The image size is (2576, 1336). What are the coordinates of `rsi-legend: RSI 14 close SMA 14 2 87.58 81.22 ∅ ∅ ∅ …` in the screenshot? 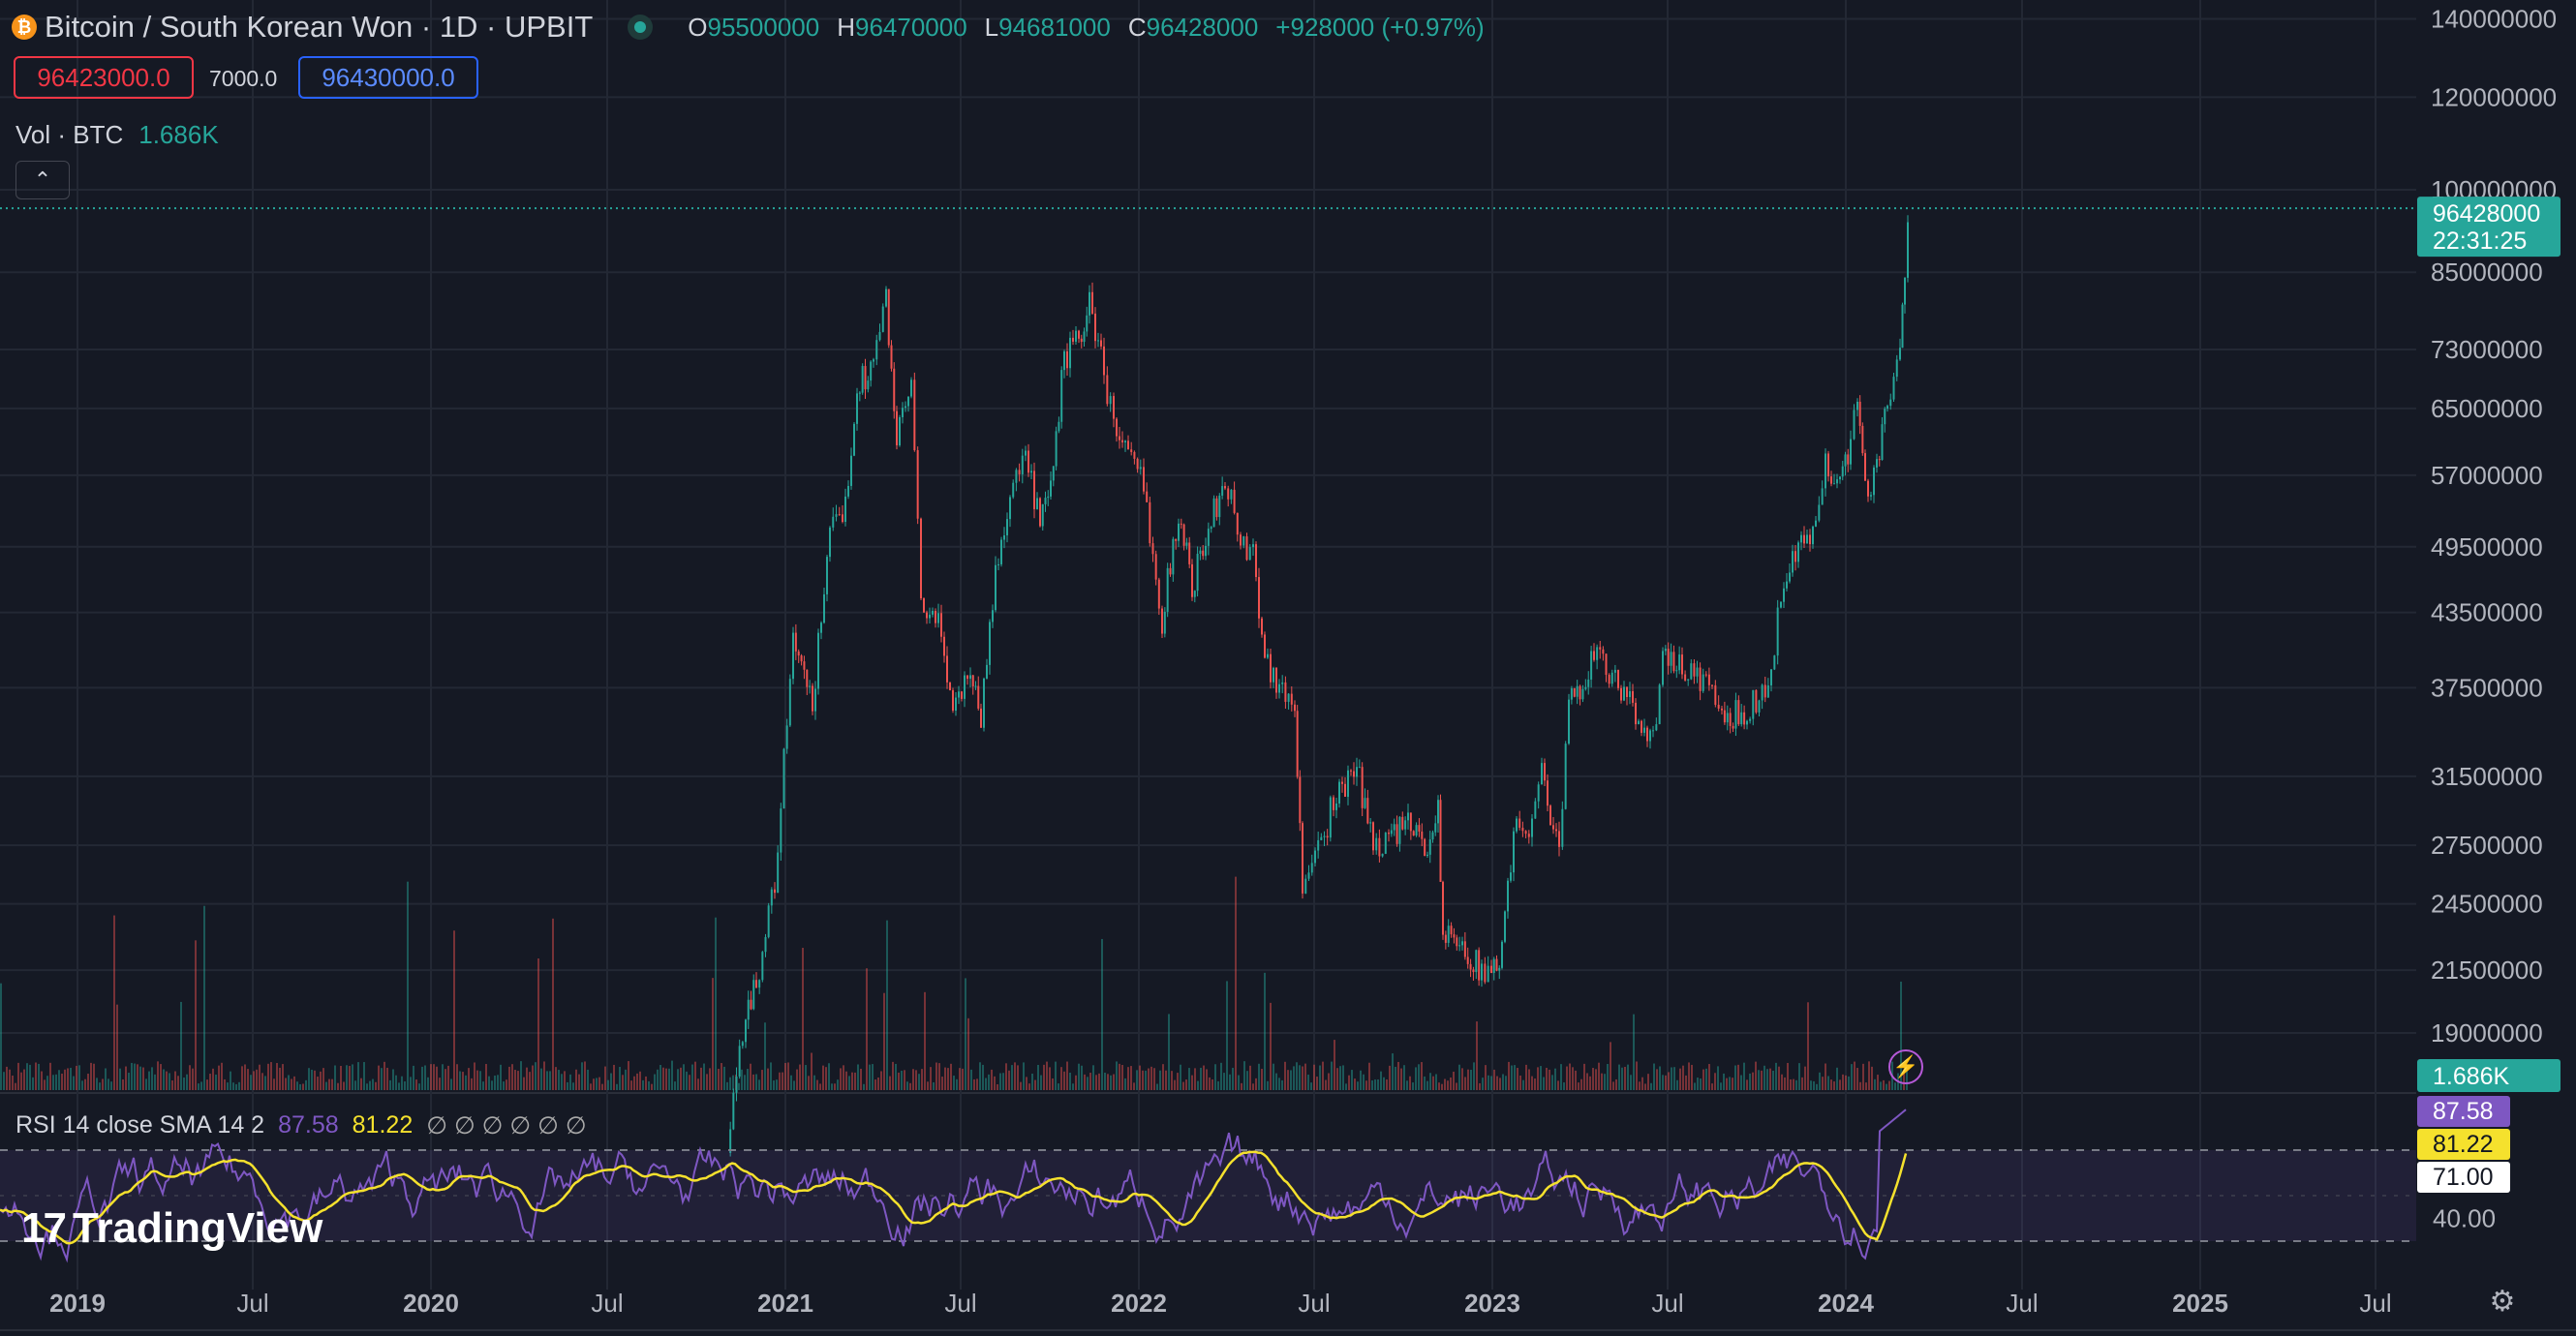 It's located at (301, 1125).